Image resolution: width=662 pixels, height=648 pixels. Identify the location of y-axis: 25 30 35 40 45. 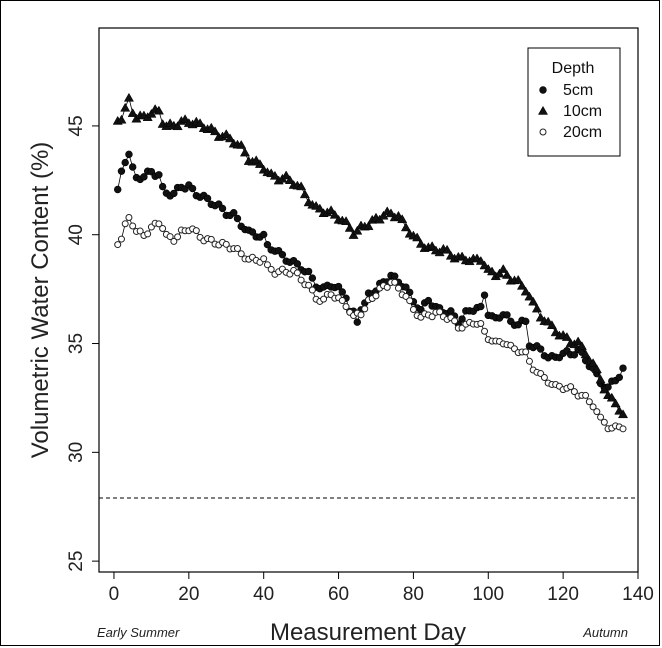
(82, 343).